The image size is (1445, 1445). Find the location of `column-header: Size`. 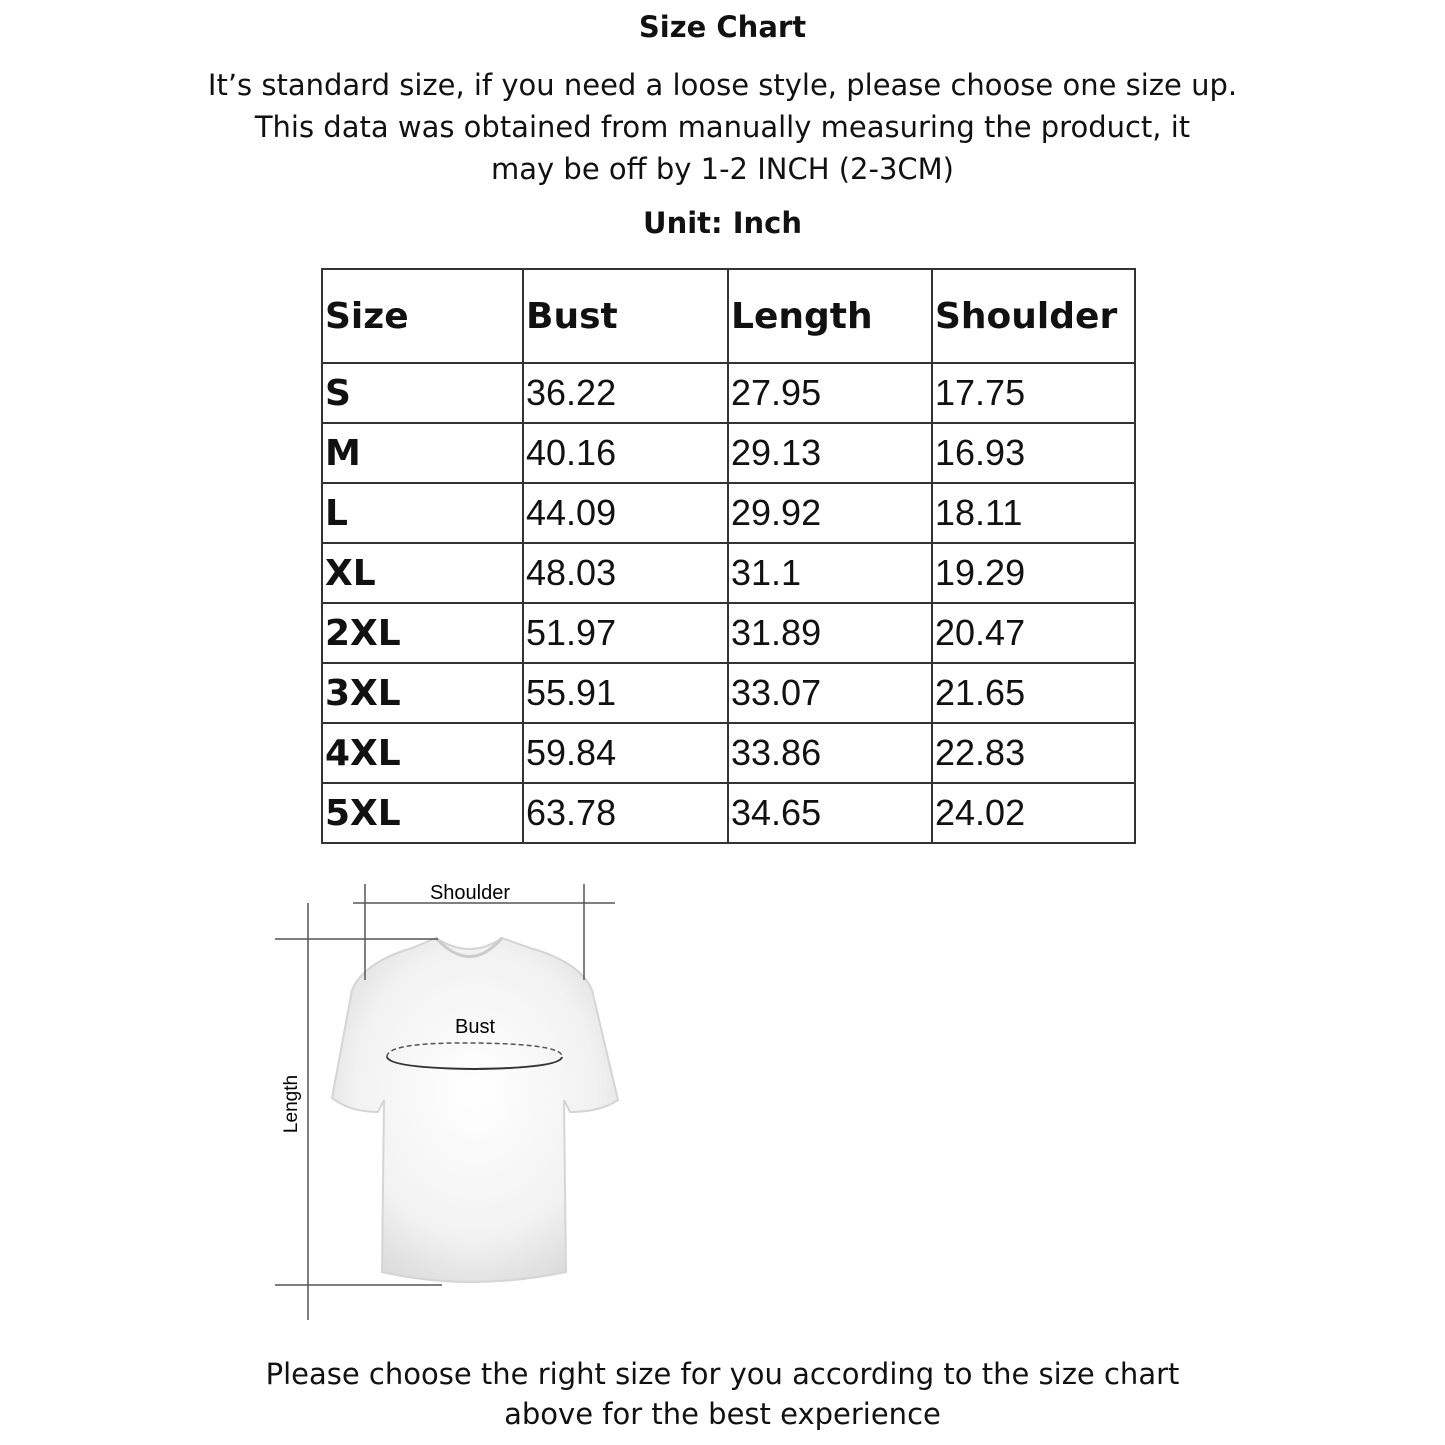

column-header: Size is located at coordinates (422, 316).